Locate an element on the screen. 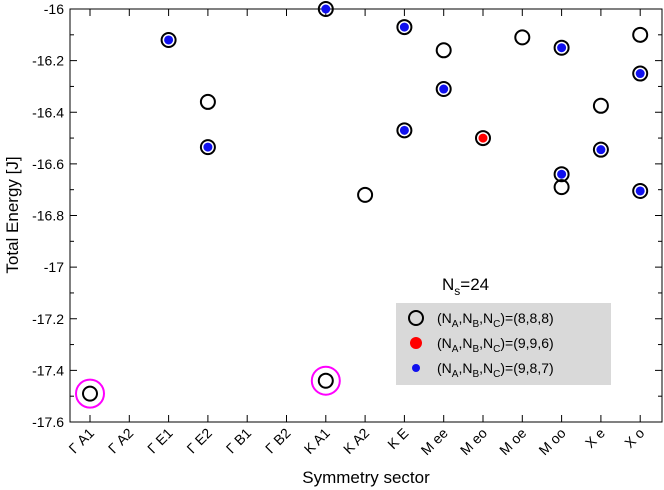  system-size-annotation: Ns=24 is located at coordinates (465, 286).